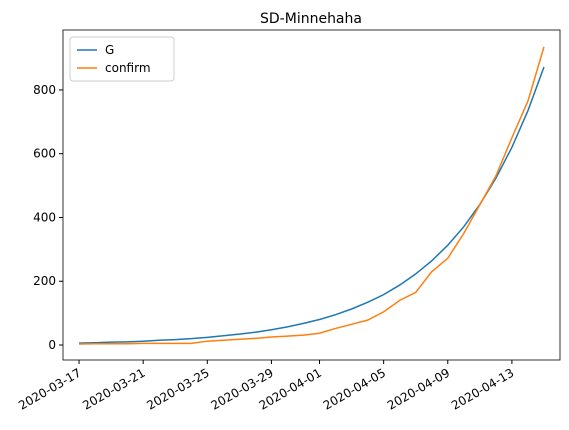 The image size is (569, 430). I want to click on y-tick-label: 600, so click(44, 154).